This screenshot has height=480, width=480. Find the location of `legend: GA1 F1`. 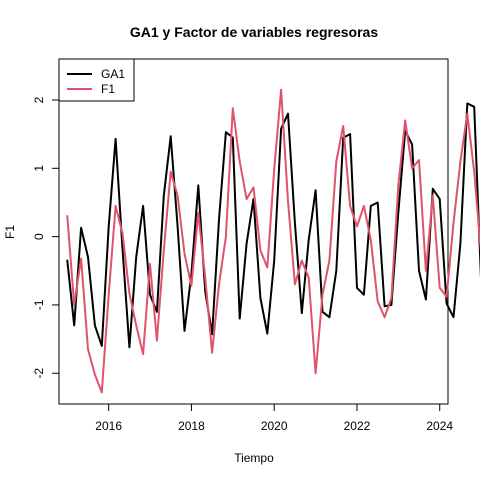

legend: GA1 F1 is located at coordinates (96, 80).